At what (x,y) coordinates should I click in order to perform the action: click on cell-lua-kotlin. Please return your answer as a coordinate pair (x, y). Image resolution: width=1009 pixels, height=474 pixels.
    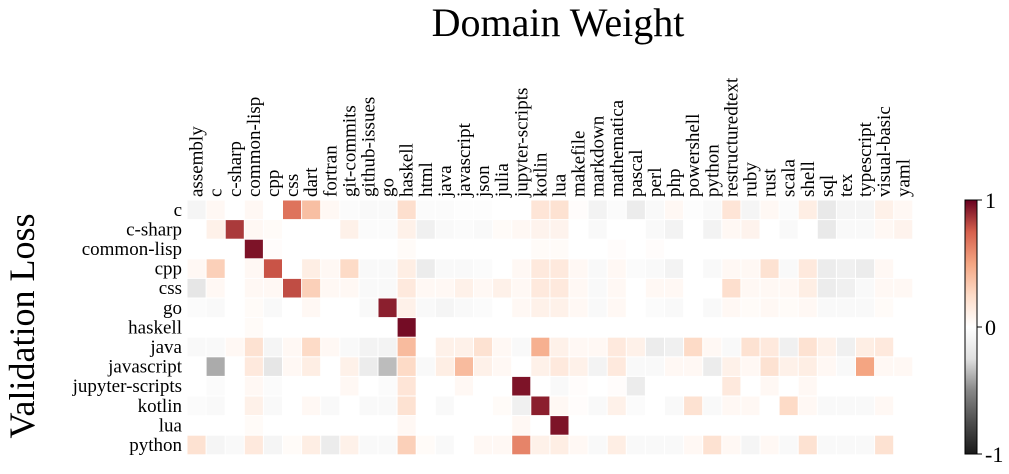
    Looking at the image, I should click on (540, 425).